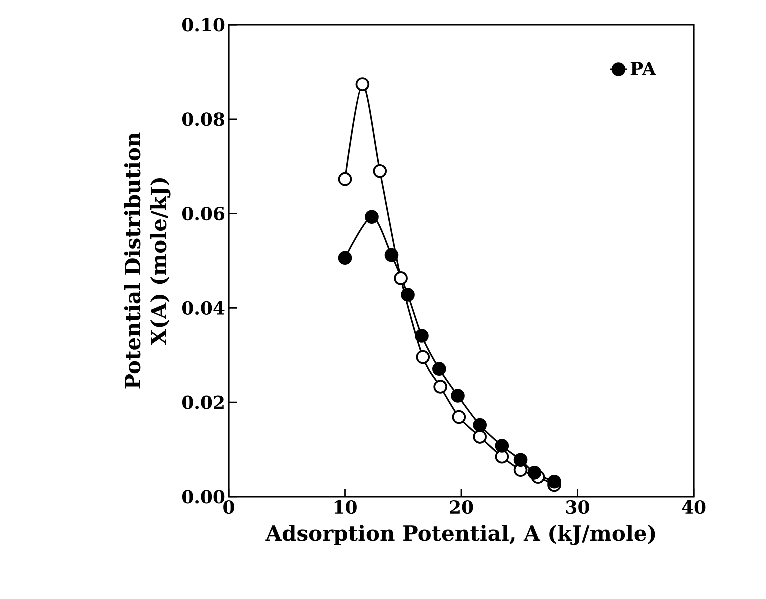 Image resolution: width=766 pixels, height=599 pixels. Describe the element at coordinates (229, 507) in the screenshot. I see `x-tick-label: 0` at that location.